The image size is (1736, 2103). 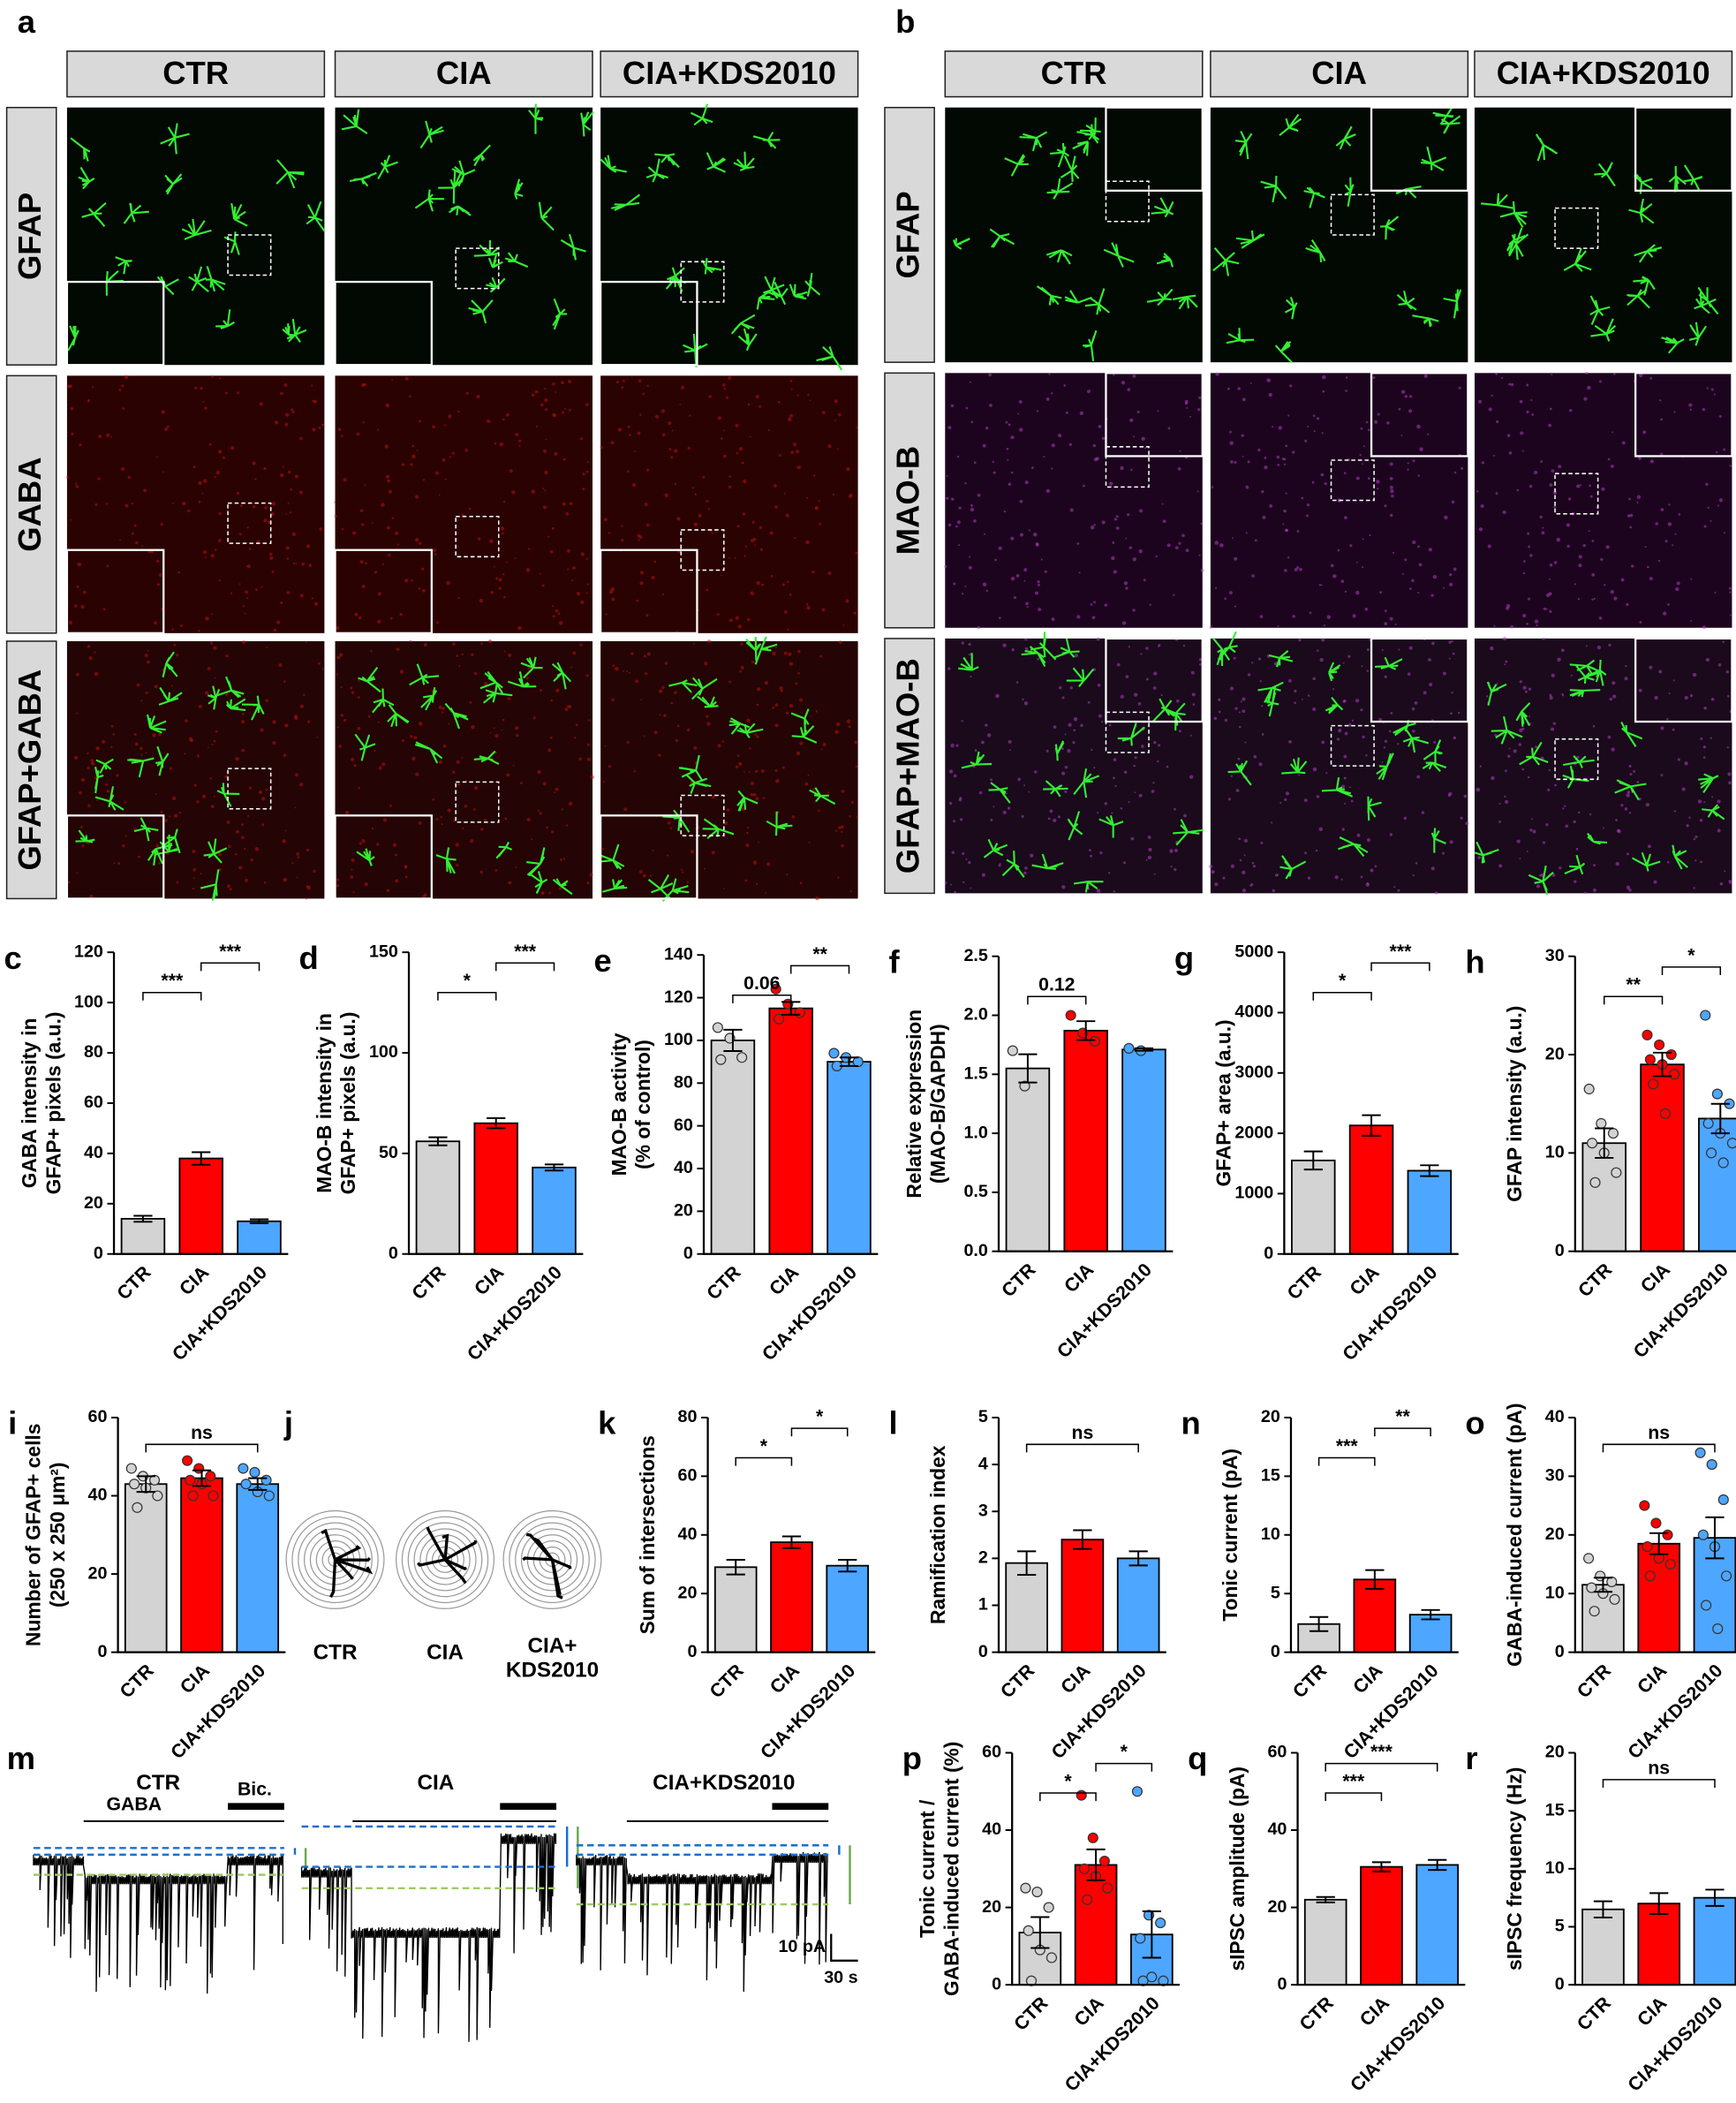 I want to click on significance-label: *, so click(x=1068, y=1780).